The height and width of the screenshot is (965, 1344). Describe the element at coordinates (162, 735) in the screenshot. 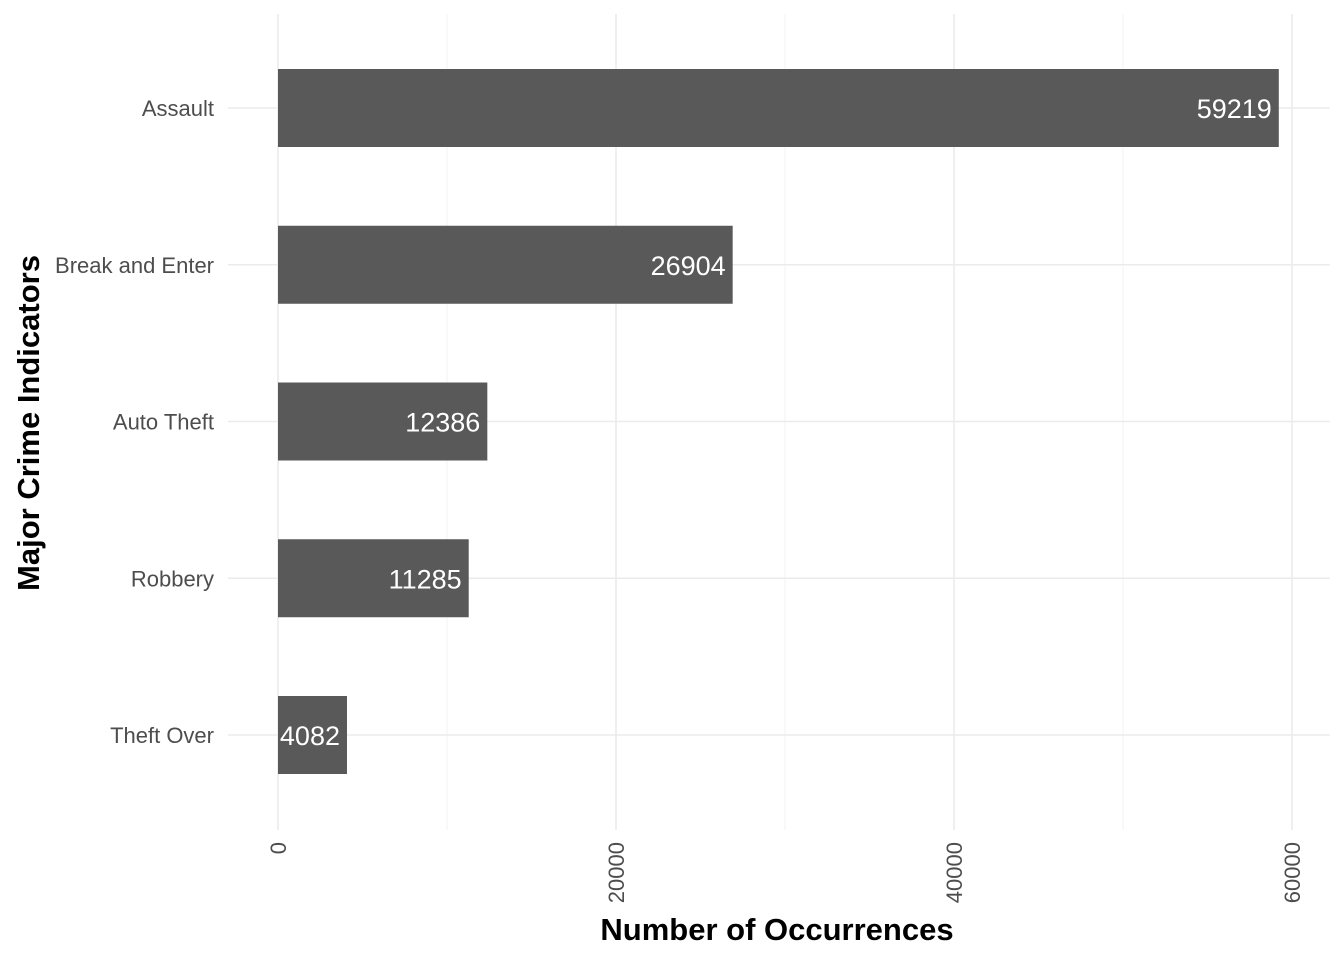

I see `y-tick-label: Theft Over` at that location.